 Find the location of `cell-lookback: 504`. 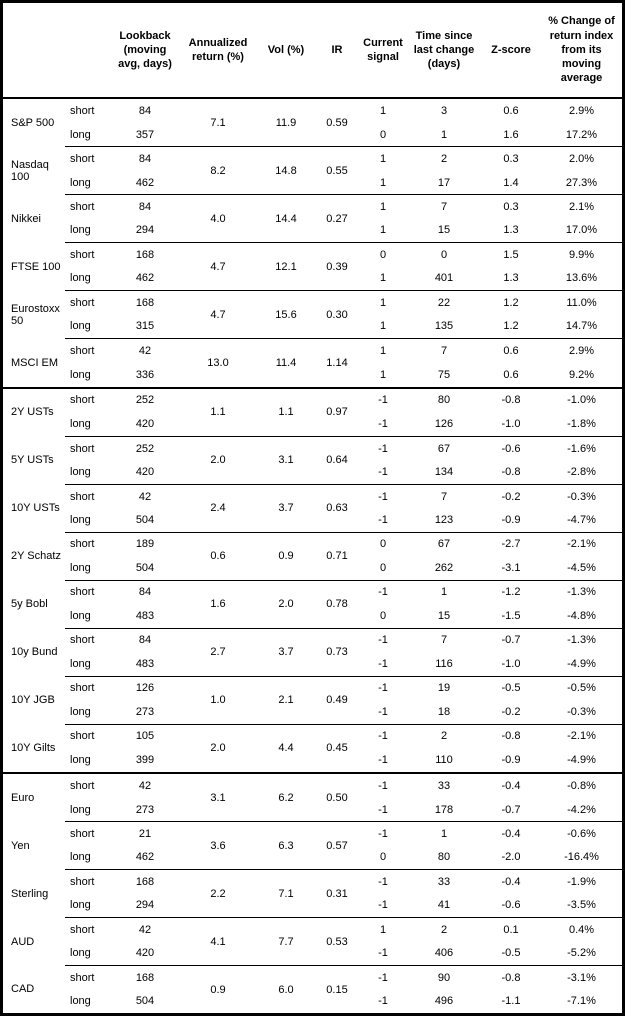

cell-lookback: 504 is located at coordinates (145, 520).